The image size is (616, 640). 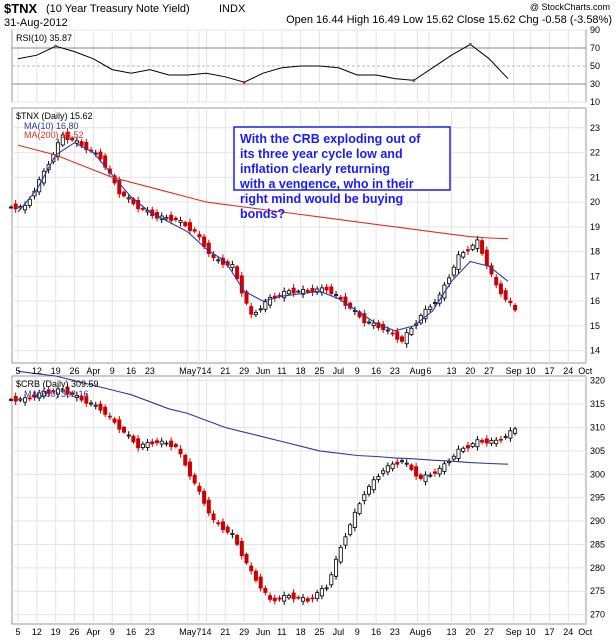 I want to click on annotation-line: inflation clearly returning, so click(x=315, y=169).